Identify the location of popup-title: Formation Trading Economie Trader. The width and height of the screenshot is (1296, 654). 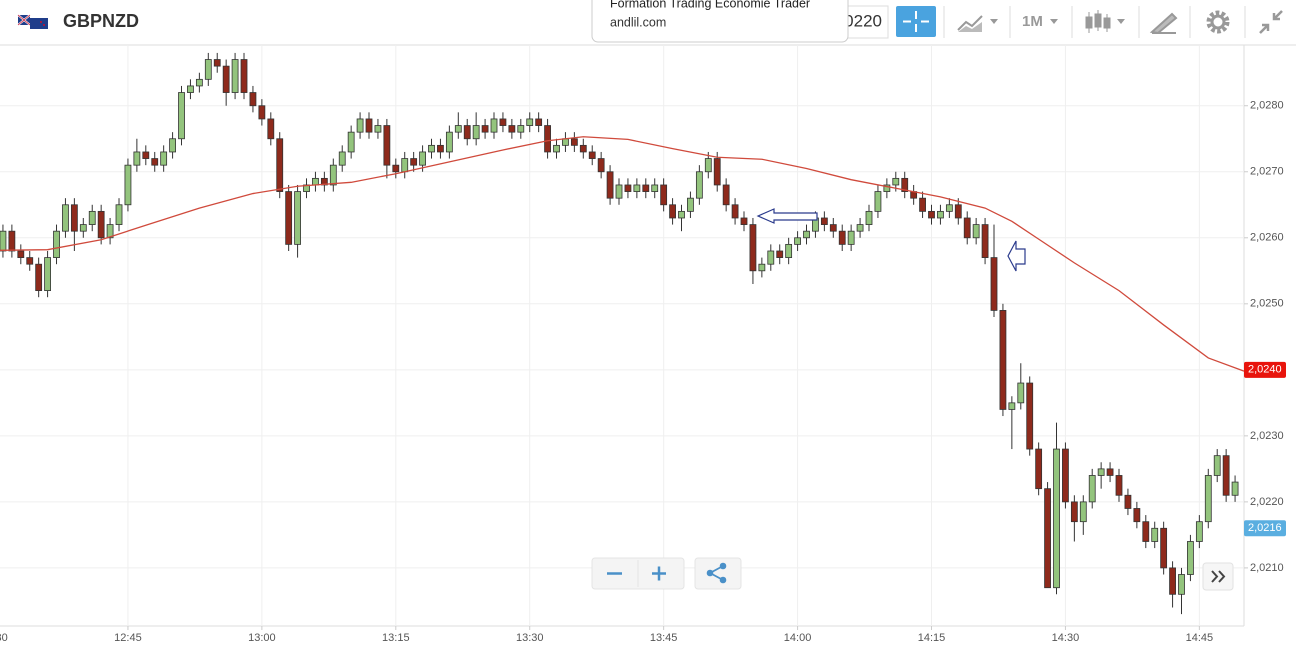
(710, 5).